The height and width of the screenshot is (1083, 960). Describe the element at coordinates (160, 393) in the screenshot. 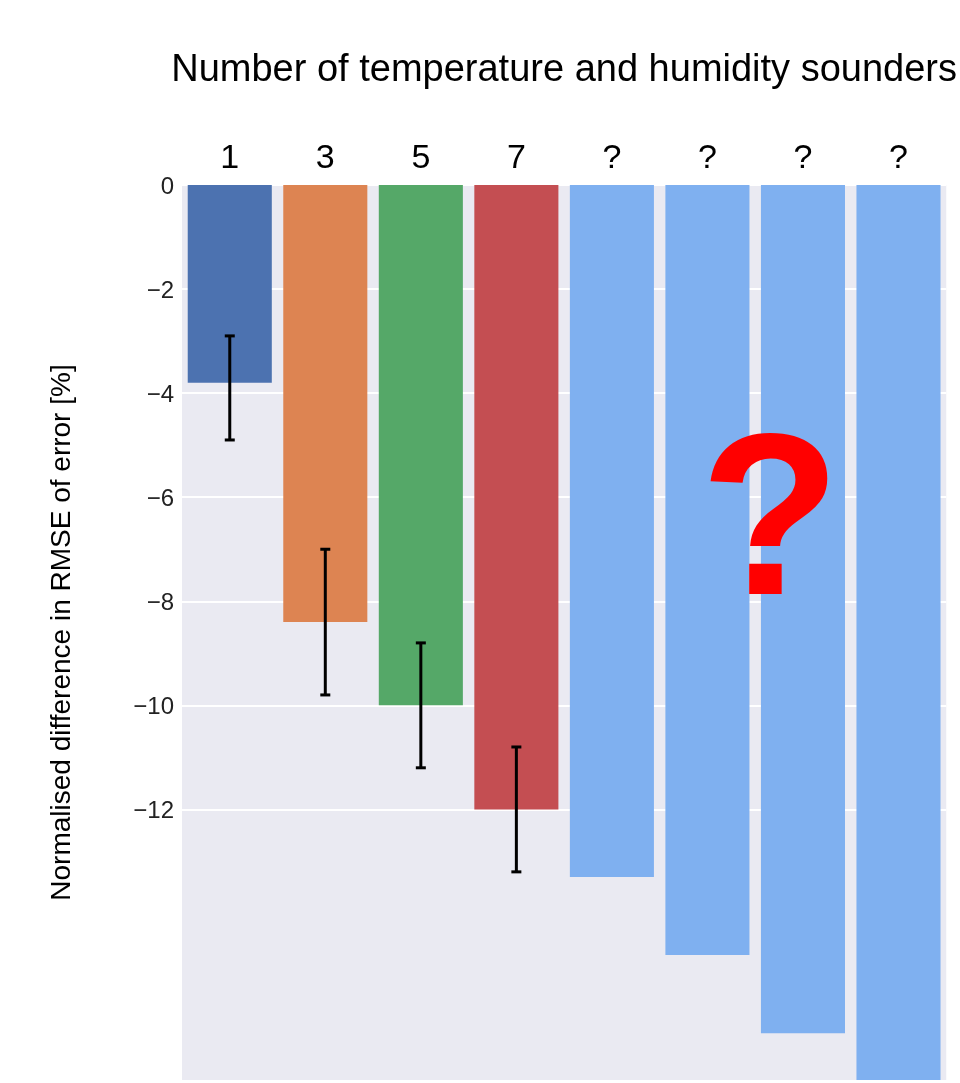

I see `y-tick-label: −4` at that location.